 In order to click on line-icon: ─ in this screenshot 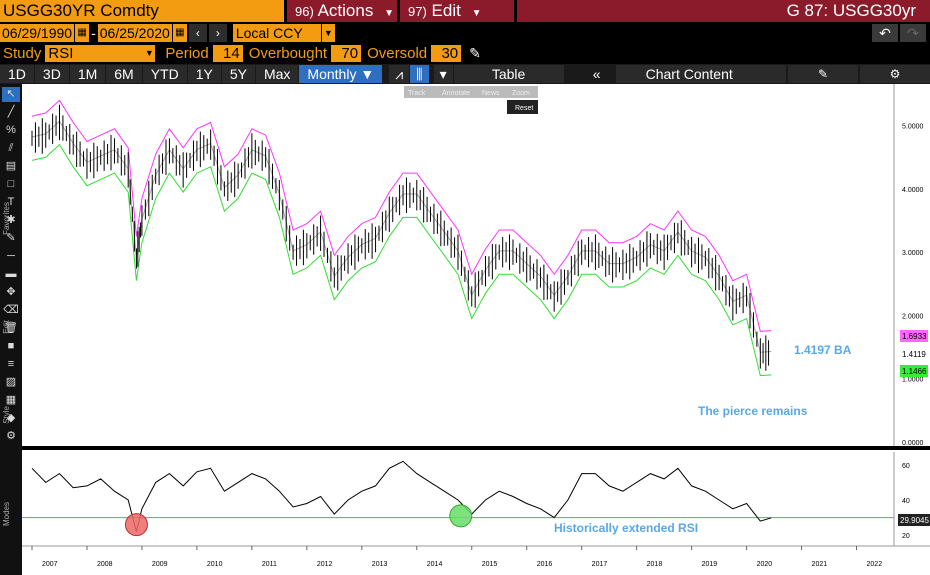, I will do `click(11, 256)`.